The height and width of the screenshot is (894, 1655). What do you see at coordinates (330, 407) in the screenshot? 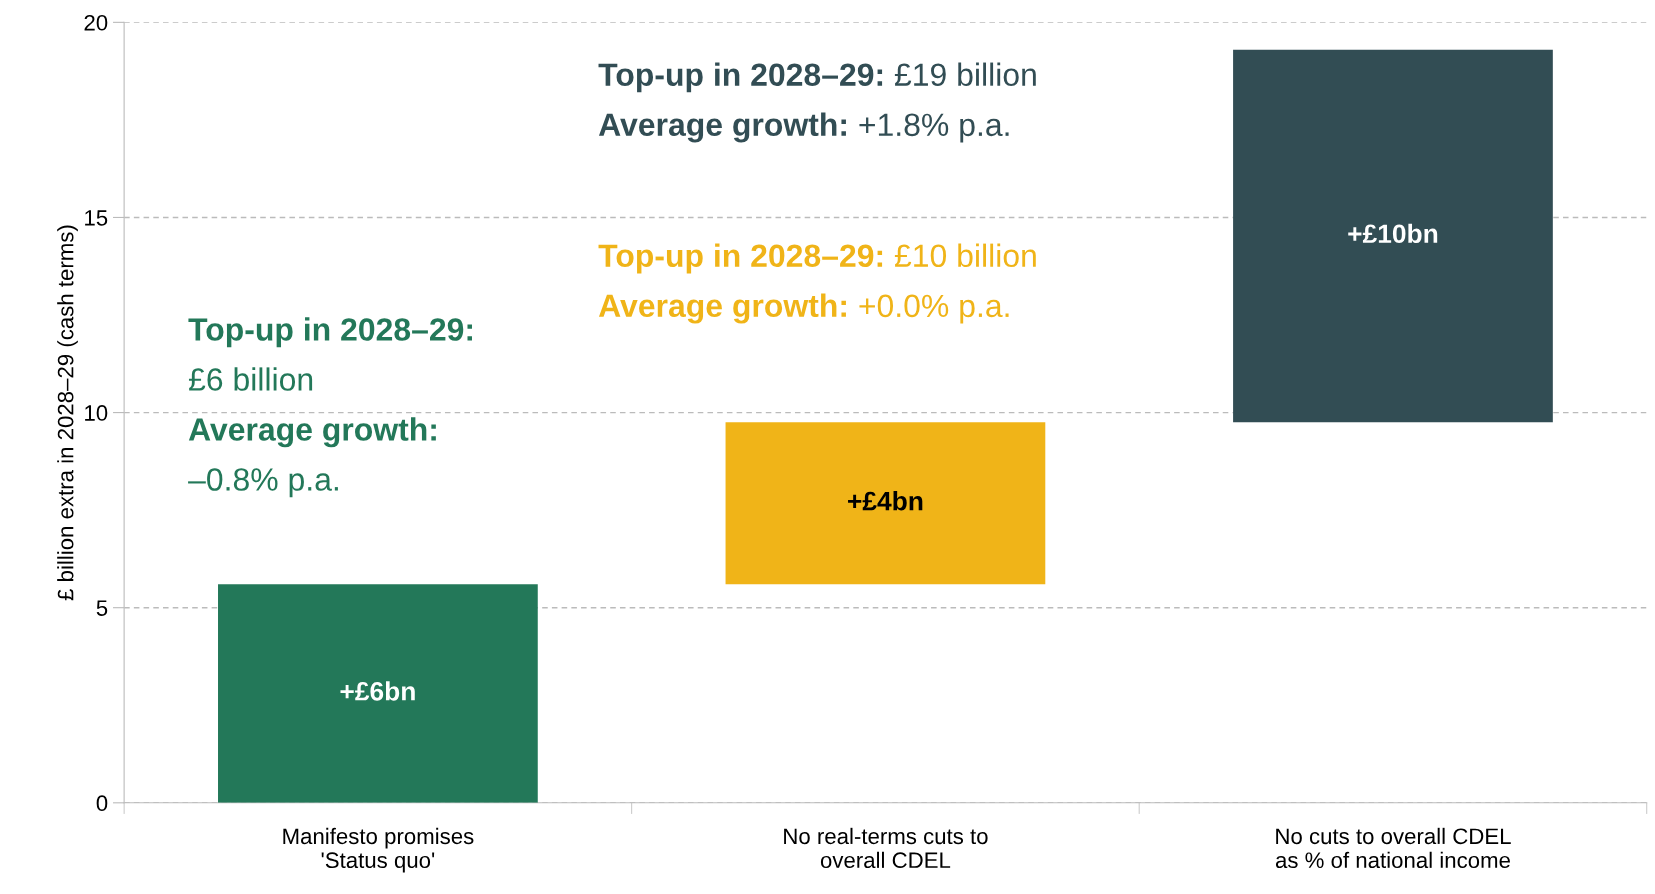
I see `annotation: Top-up in 2028–29: £6 billion Average growth: –0.8% p.a.` at bounding box center [330, 407].